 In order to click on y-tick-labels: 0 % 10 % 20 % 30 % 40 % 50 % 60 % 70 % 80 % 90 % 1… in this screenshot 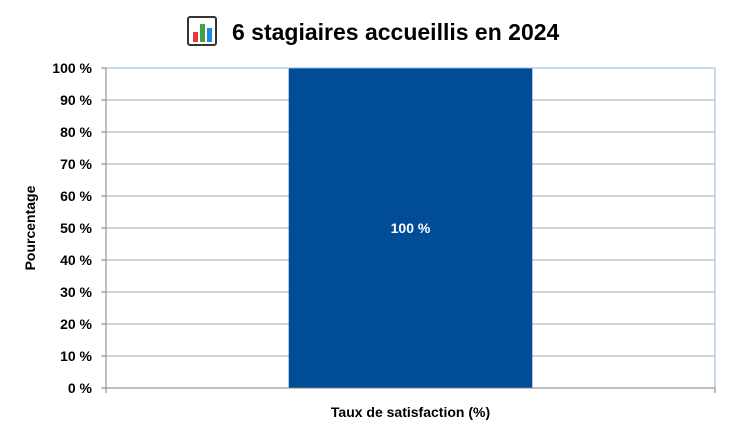, I will do `click(72, 228)`.